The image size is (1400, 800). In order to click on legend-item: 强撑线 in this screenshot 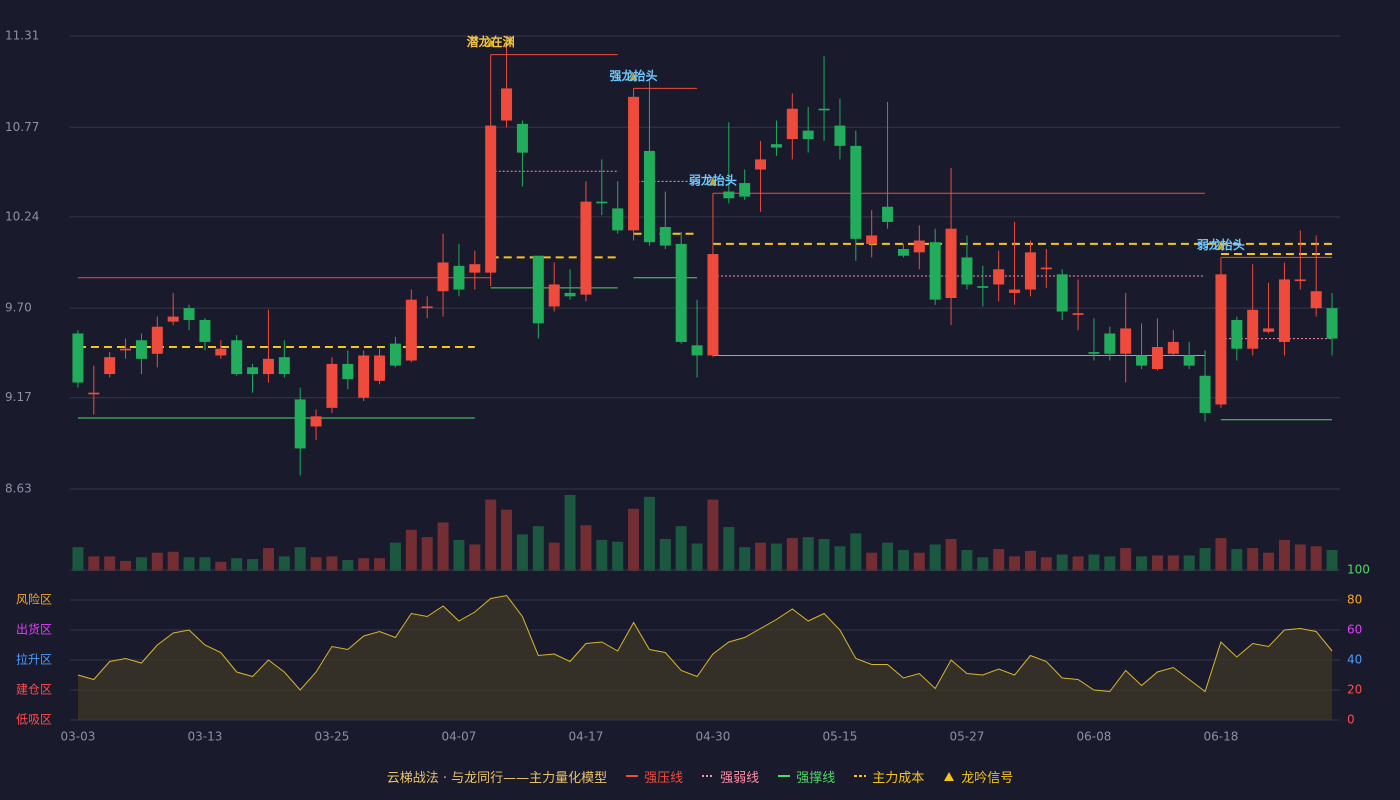, I will do `click(806, 776)`.